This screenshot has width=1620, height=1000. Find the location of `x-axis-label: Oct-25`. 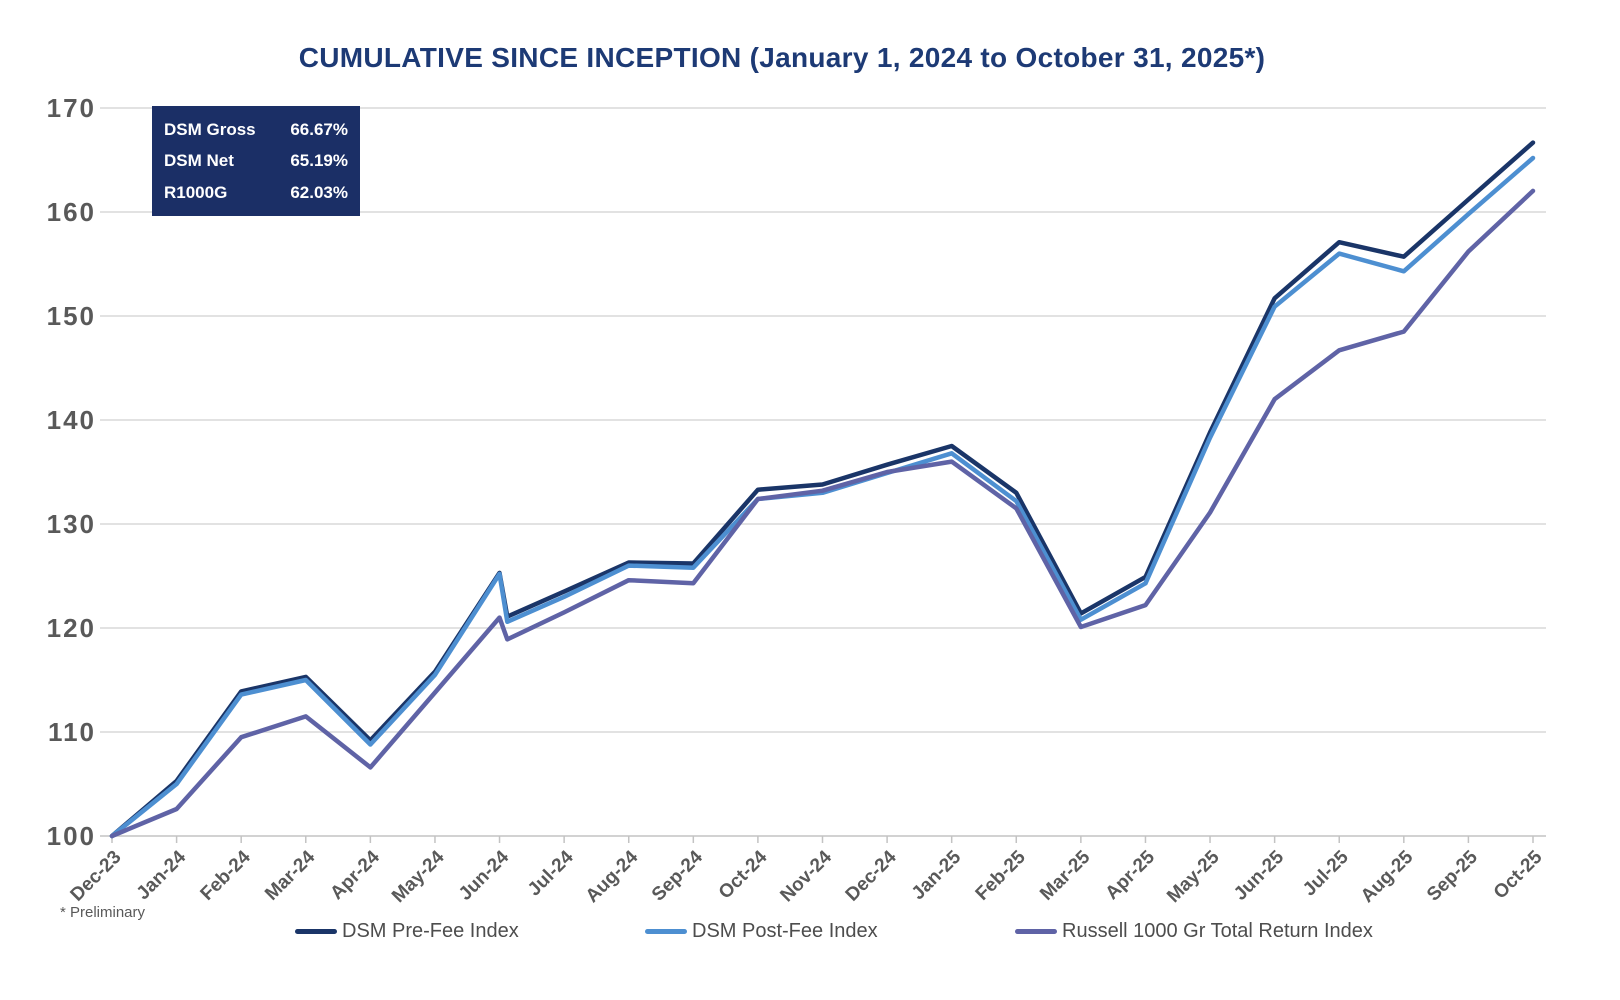

x-axis-label: Oct-25 is located at coordinates (1518, 874).